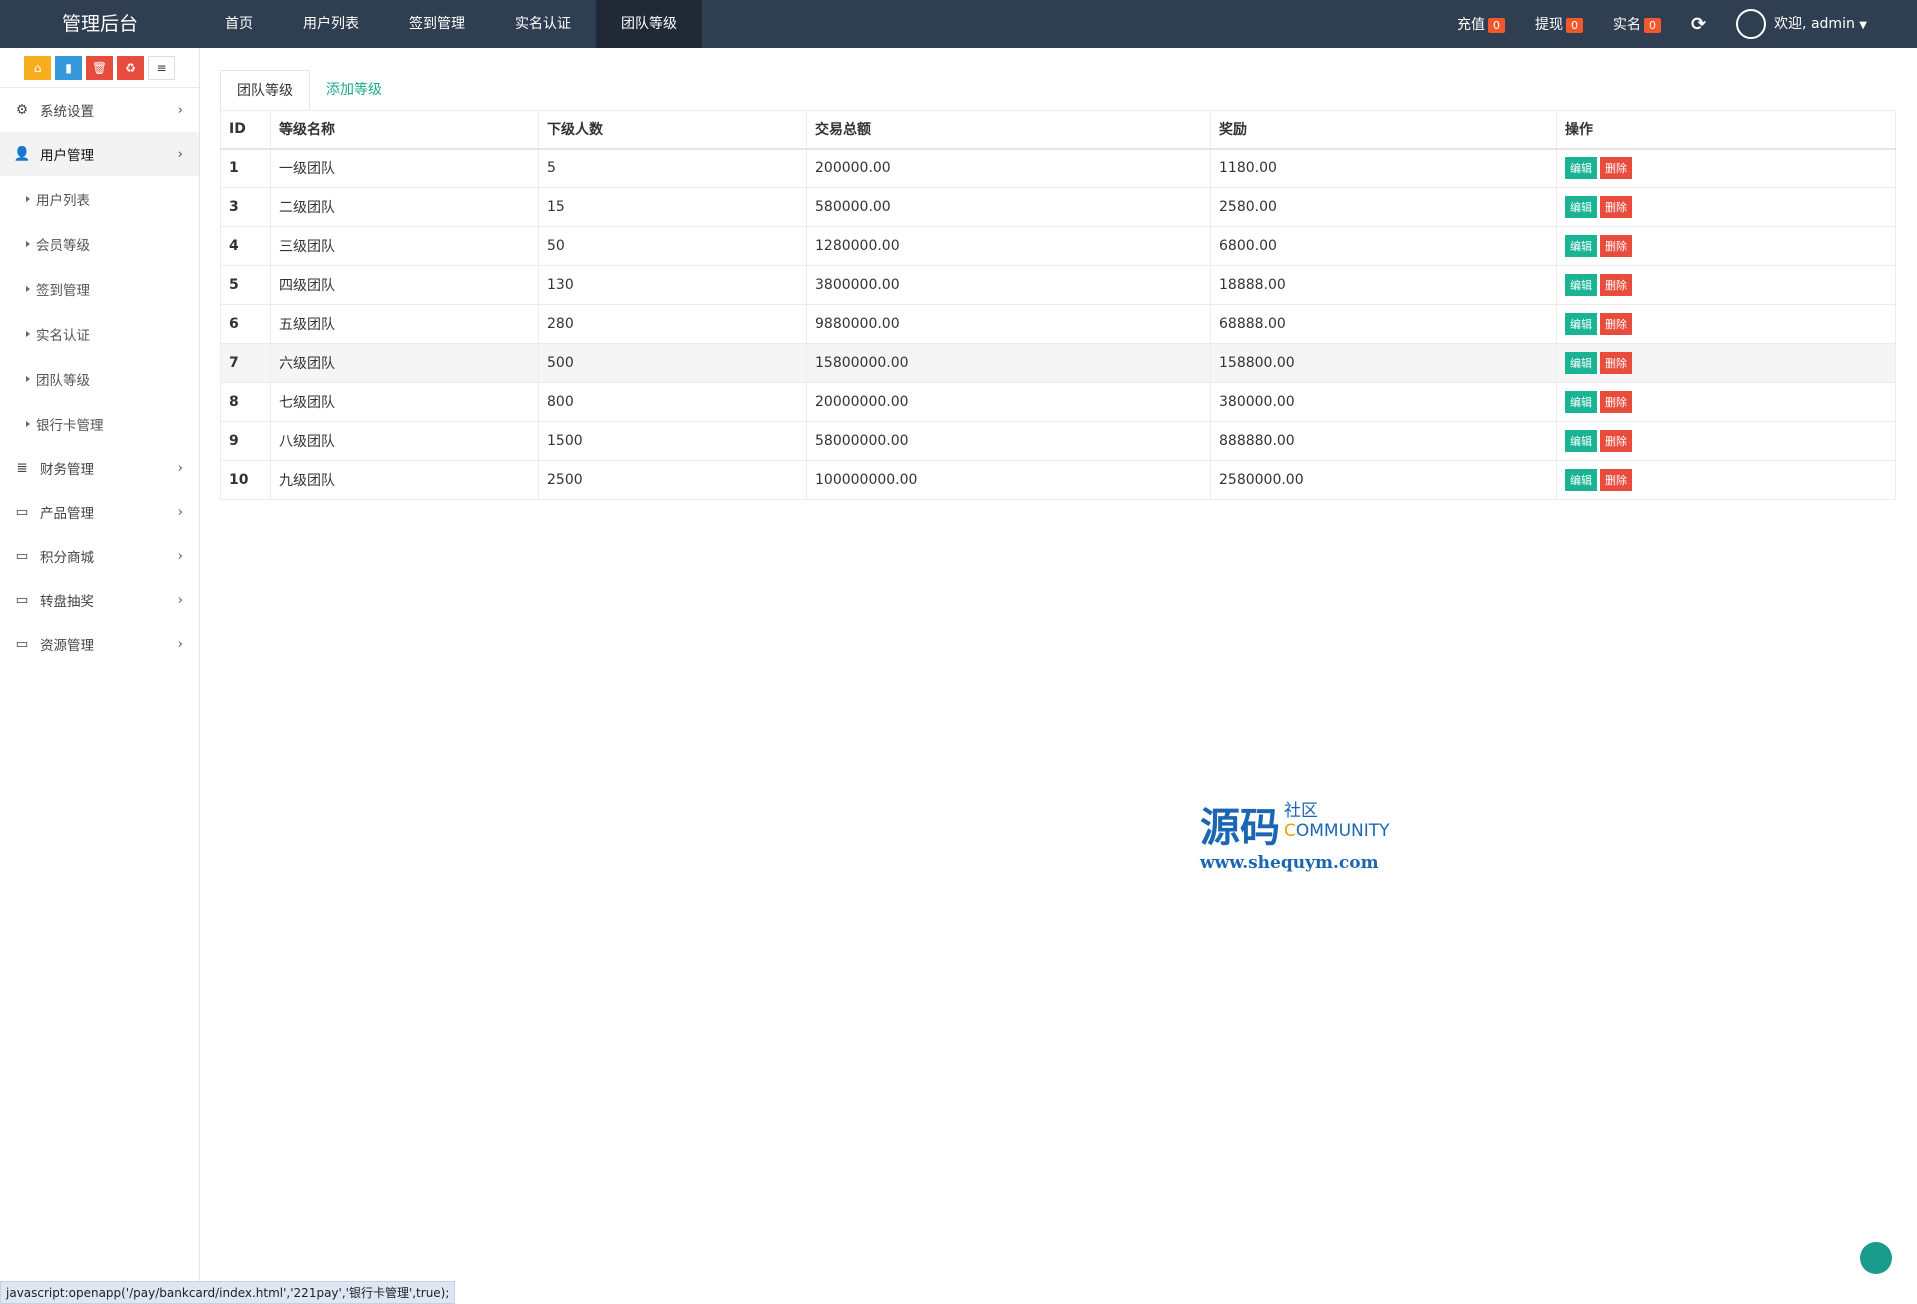 This screenshot has width=1917, height=1304. Describe the element at coordinates (1383, 324) in the screenshot. I see `table-cell: 68888.00` at that location.